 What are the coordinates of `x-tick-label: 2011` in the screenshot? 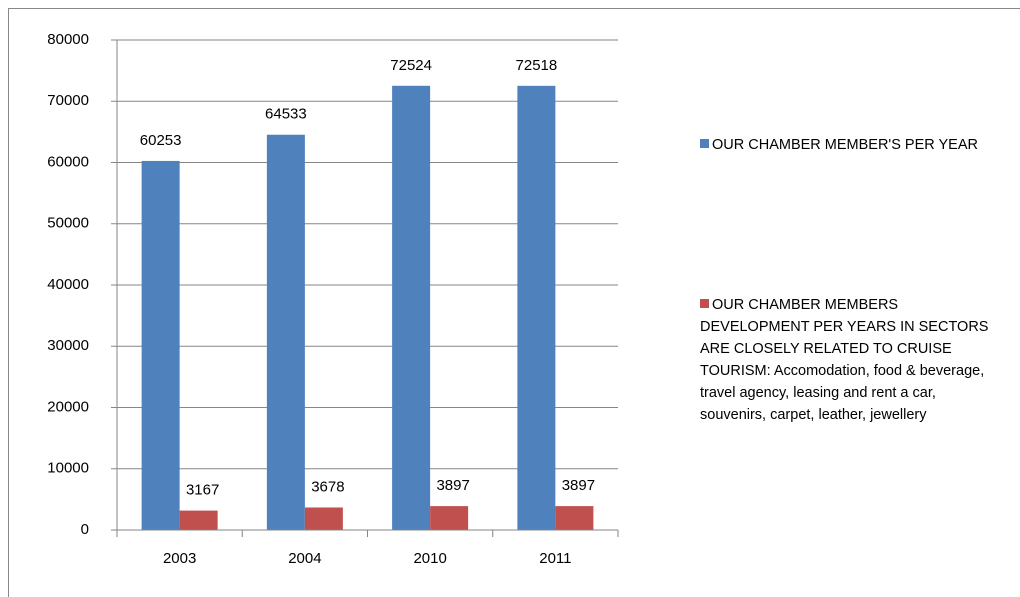 It's located at (555, 558).